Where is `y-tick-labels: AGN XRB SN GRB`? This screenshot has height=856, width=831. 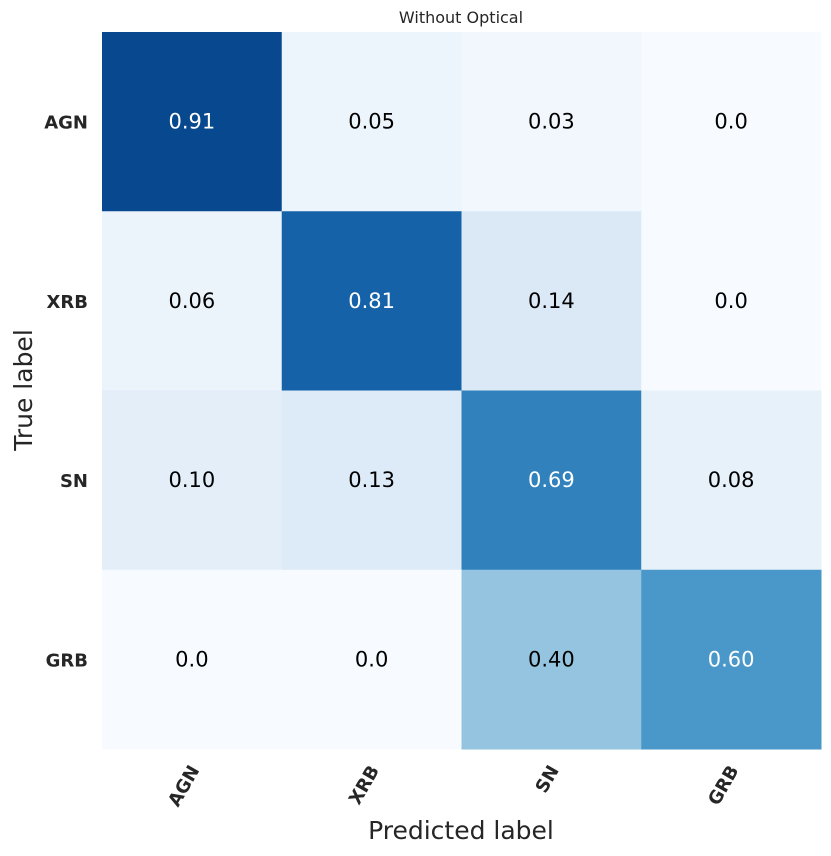 y-tick-labels: AGN XRB SN GRB is located at coordinates (66, 392).